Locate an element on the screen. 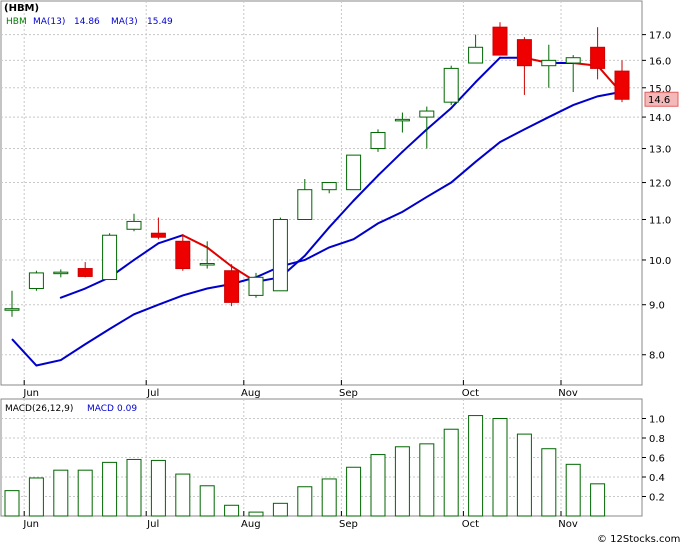 The width and height of the screenshot is (680, 546). price-month-label: Aug is located at coordinates (251, 393).